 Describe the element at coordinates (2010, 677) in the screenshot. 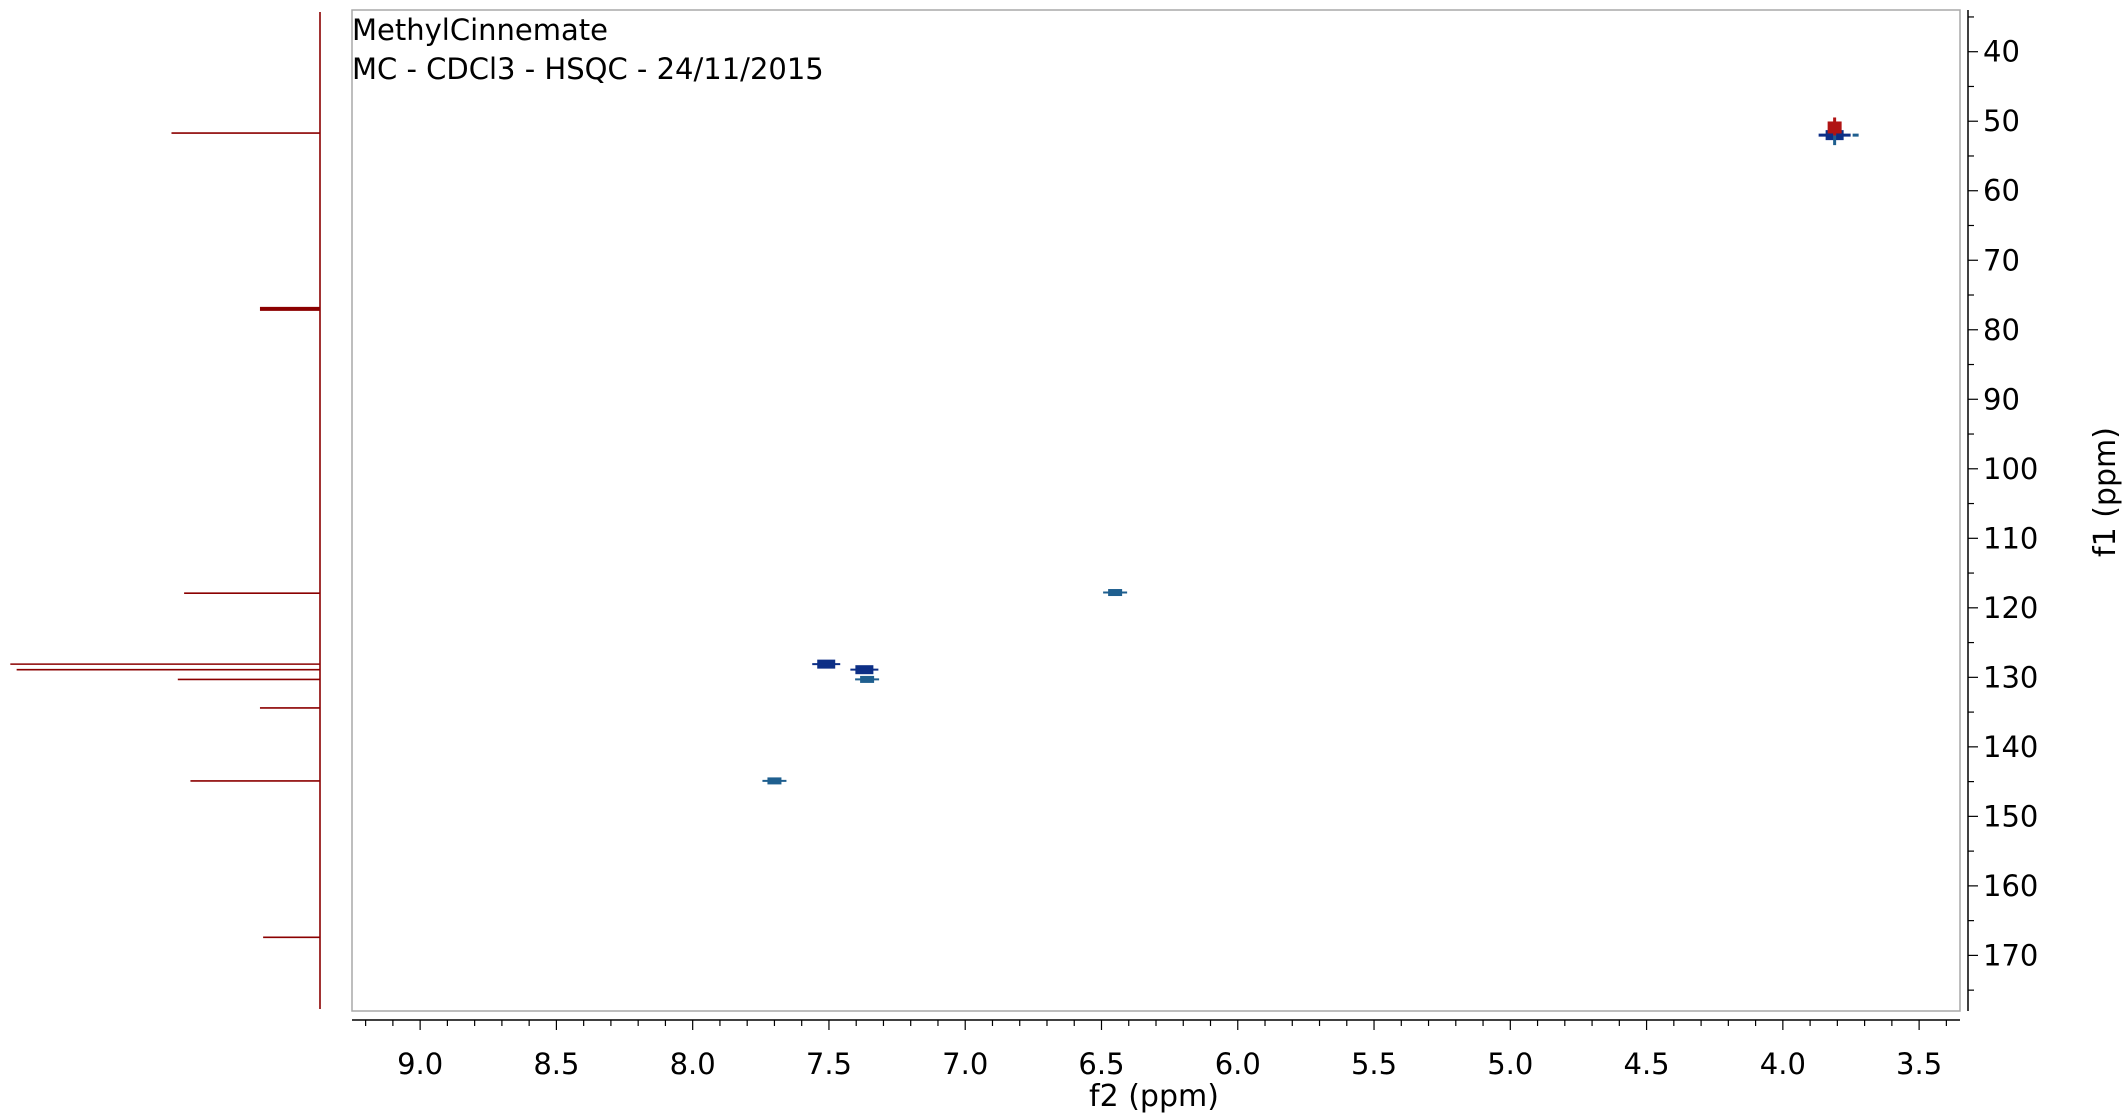

I see `y-tick-label: 130` at that location.